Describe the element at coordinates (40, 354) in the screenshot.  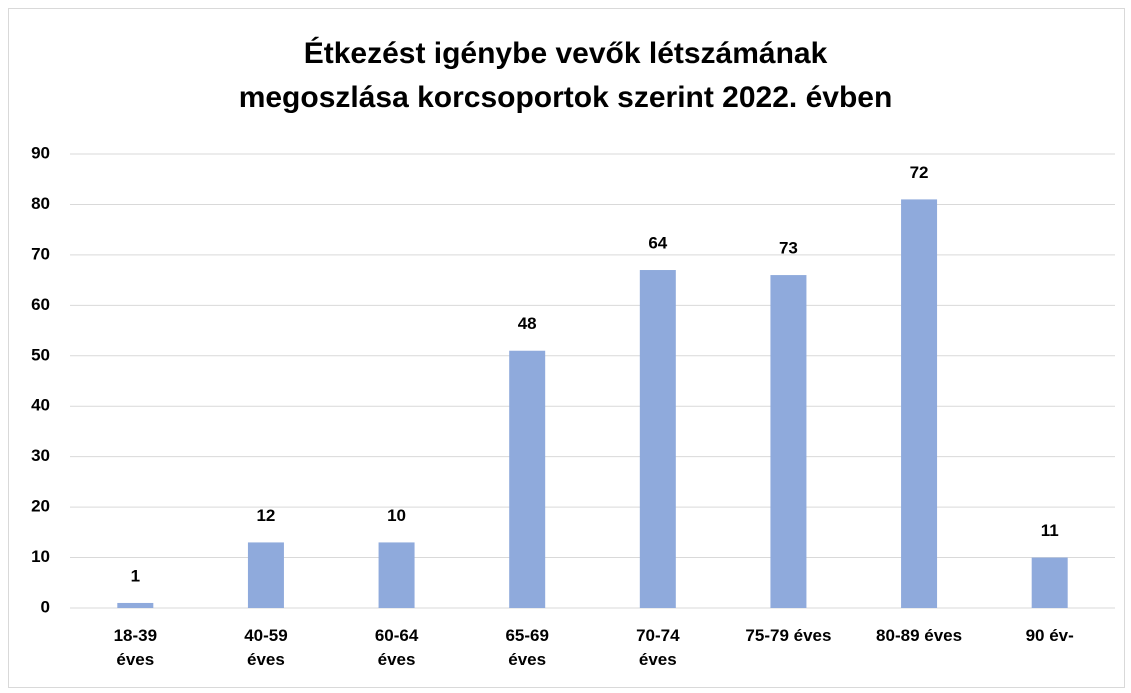
I see `y-tick-label: 50` at that location.